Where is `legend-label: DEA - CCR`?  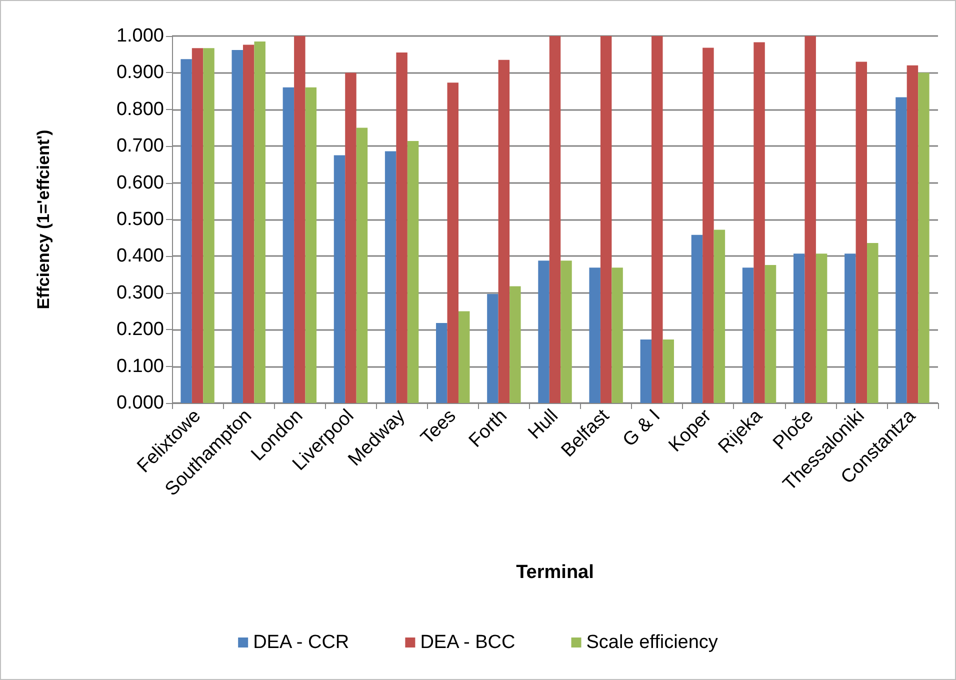 legend-label: DEA - CCR is located at coordinates (301, 642).